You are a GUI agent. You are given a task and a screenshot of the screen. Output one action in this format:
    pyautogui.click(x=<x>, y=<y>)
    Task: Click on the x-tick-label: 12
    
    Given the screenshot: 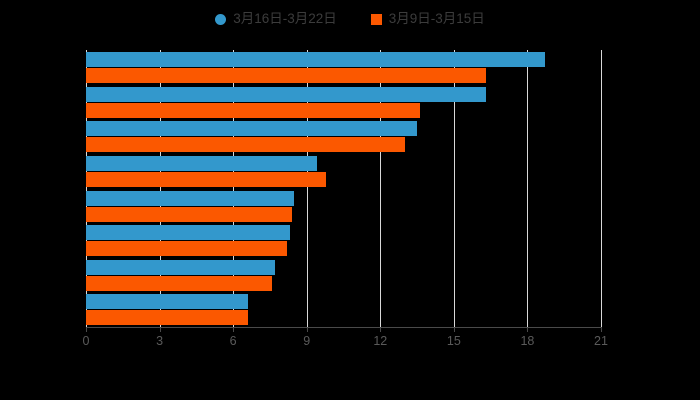 What is the action you would take?
    pyautogui.click(x=380, y=341)
    